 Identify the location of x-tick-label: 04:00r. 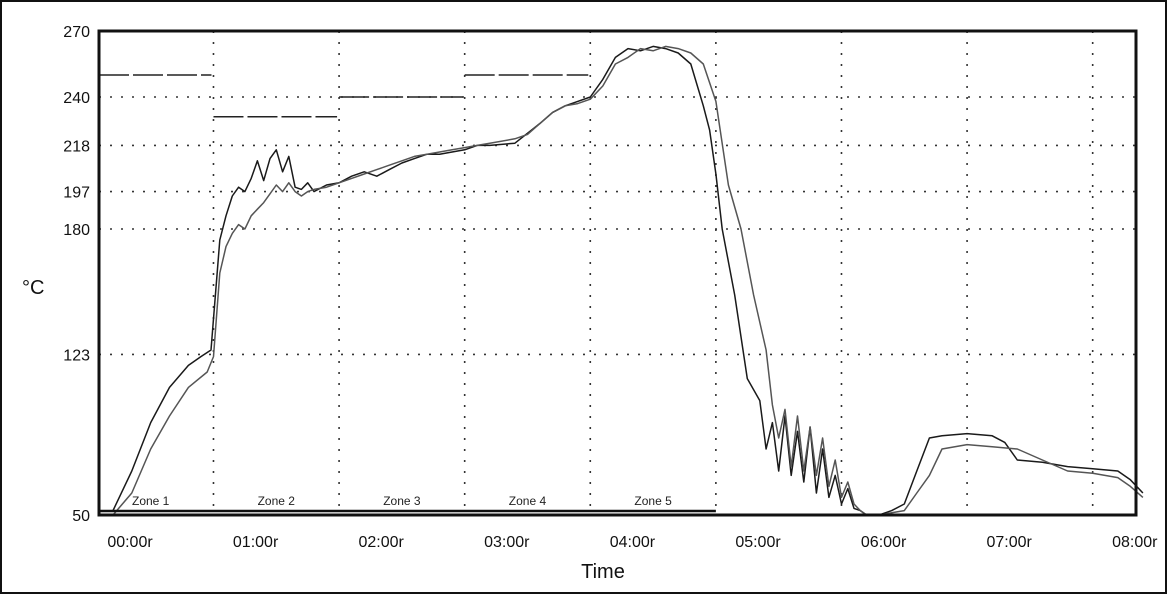
(633, 542).